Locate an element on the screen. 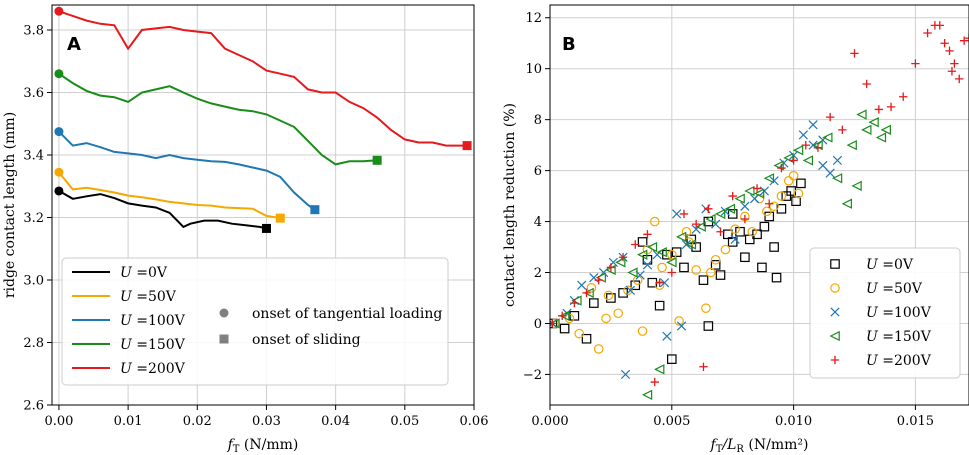  series-line-0V is located at coordinates (162, 210).